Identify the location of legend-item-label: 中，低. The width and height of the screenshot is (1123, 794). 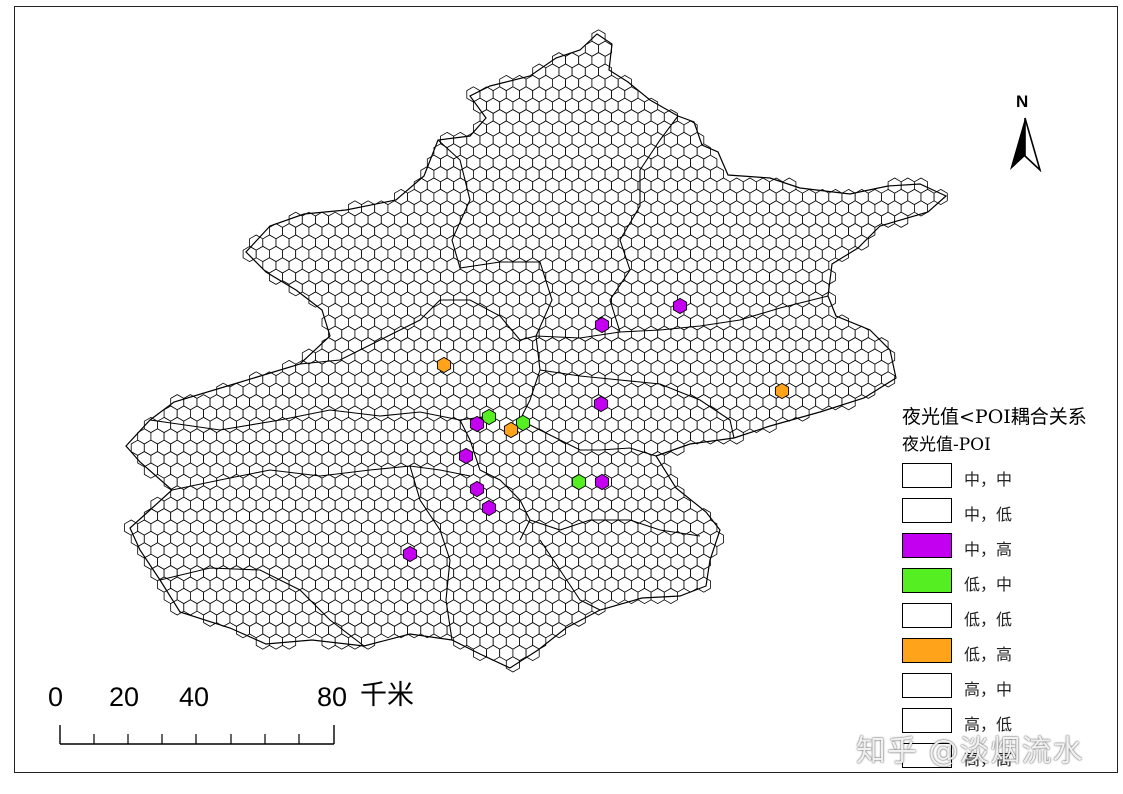
(988, 514).